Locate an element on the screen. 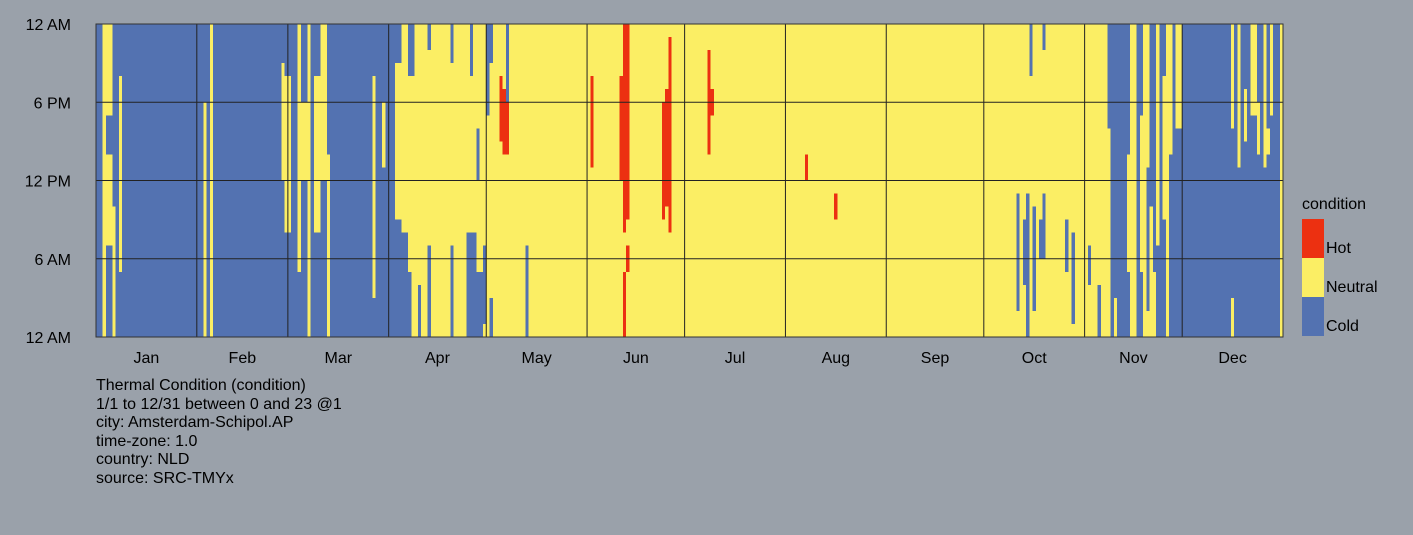 The image size is (1413, 535). caption-city: city: Amsterdam-Schipol.AP is located at coordinates (195, 422).